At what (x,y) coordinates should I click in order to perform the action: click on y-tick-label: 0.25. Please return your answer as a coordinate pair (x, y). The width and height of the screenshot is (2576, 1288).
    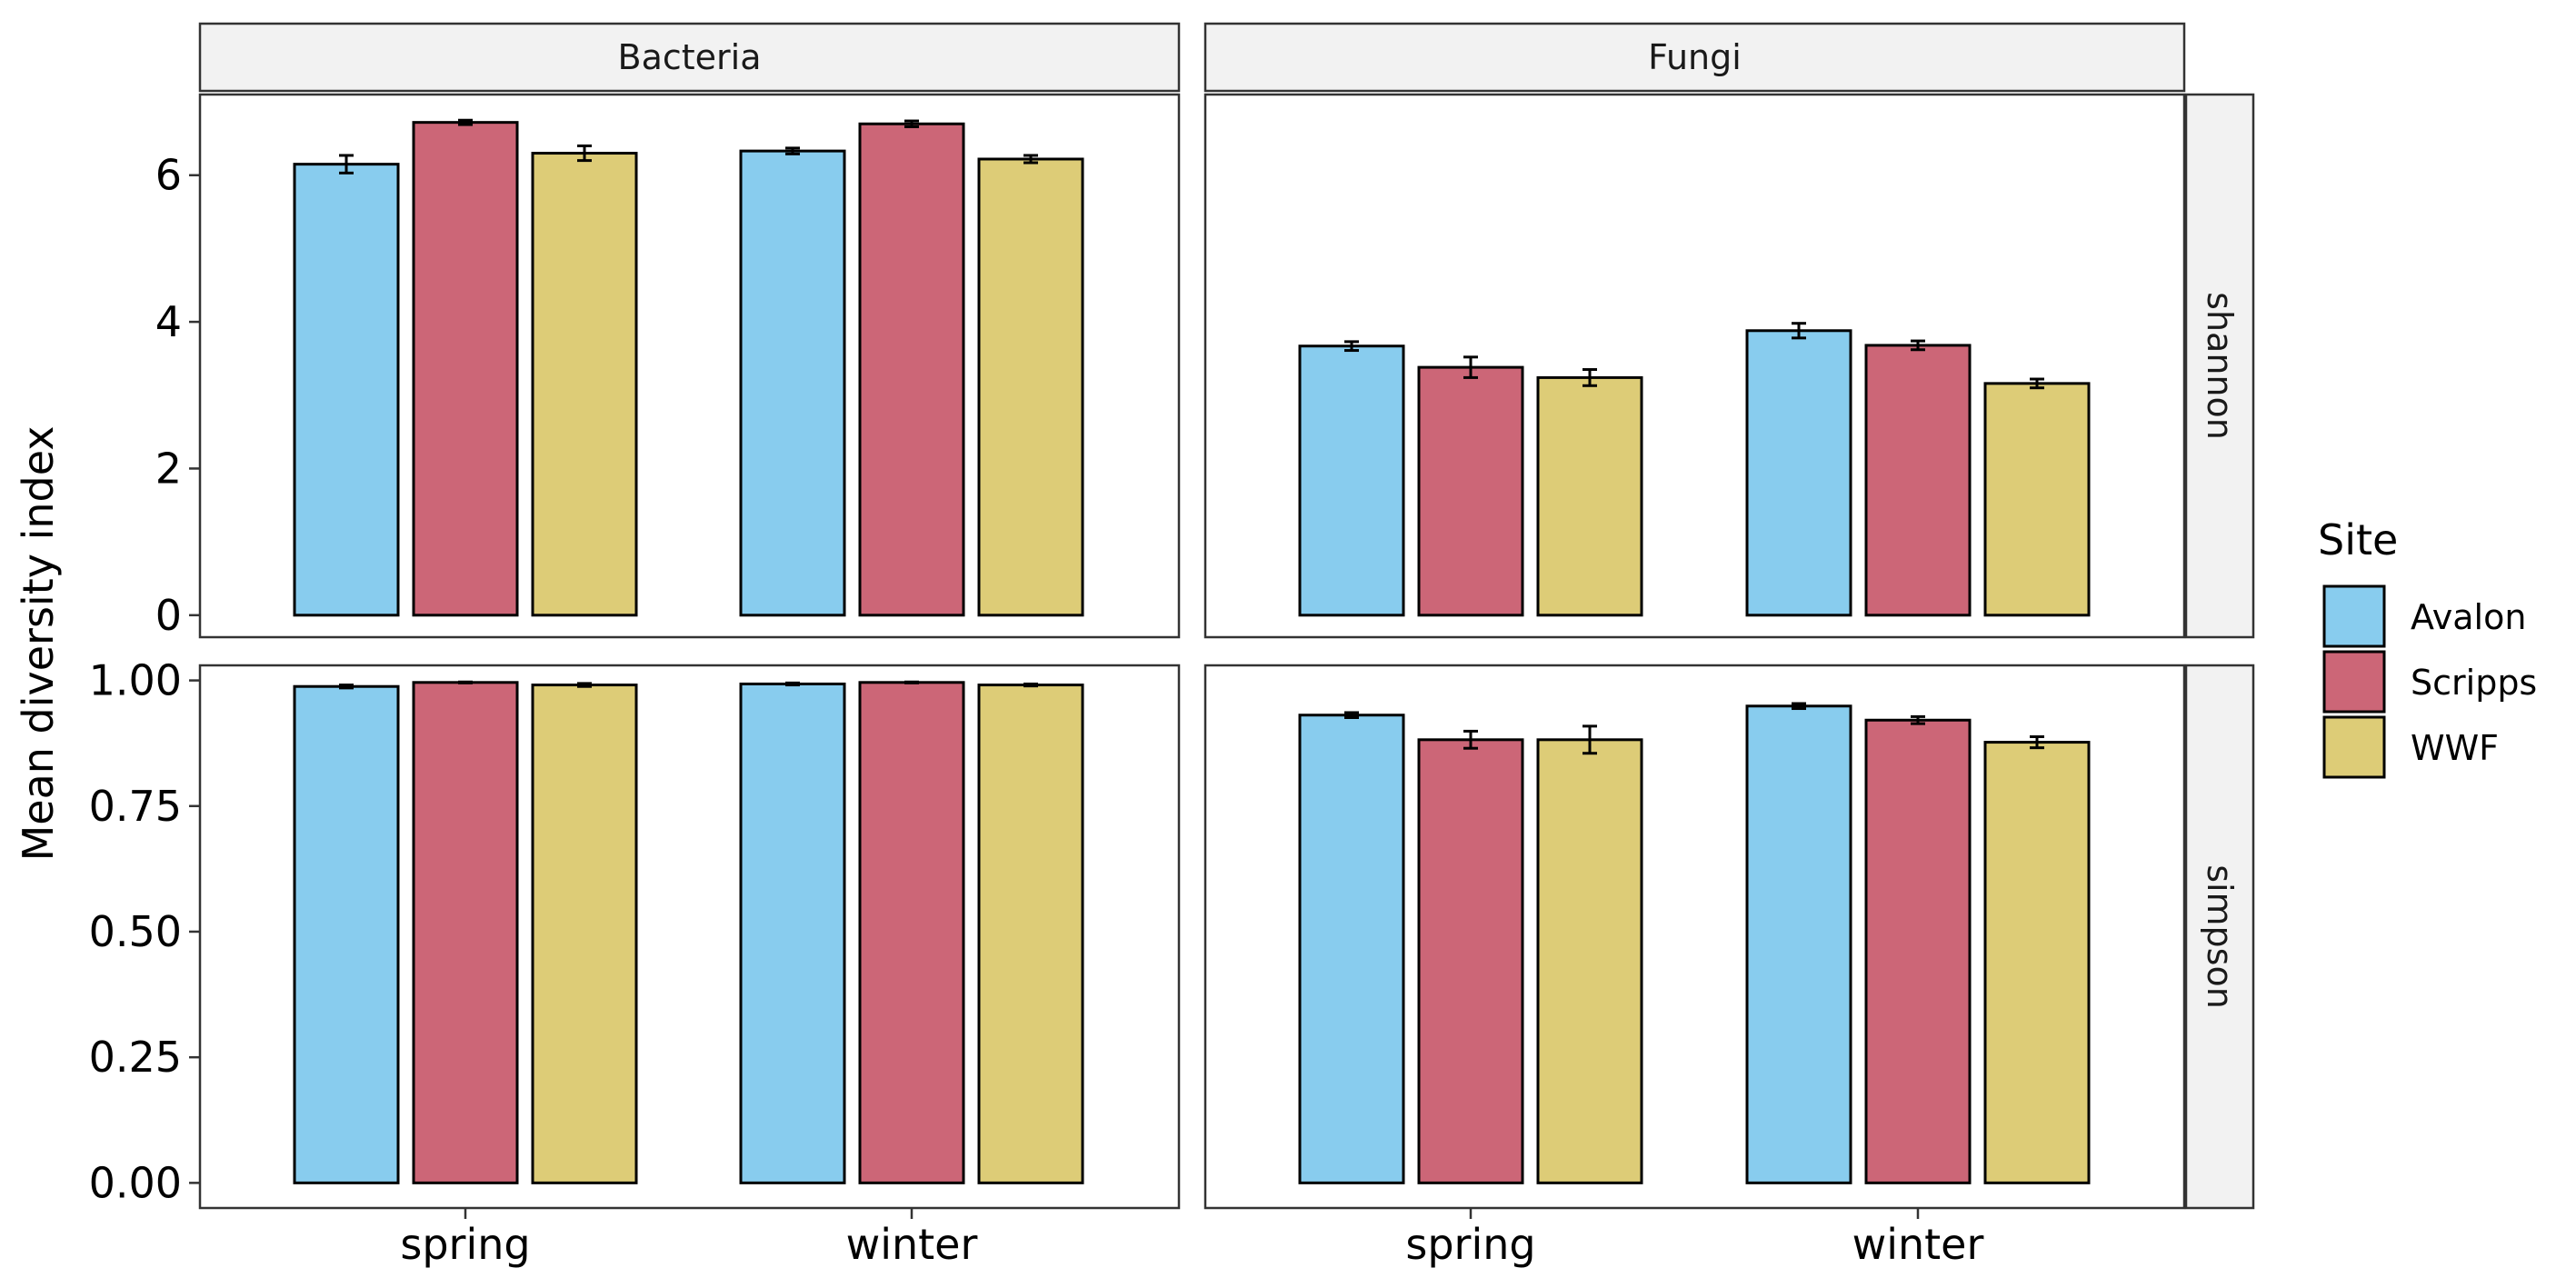
    Looking at the image, I should click on (135, 1057).